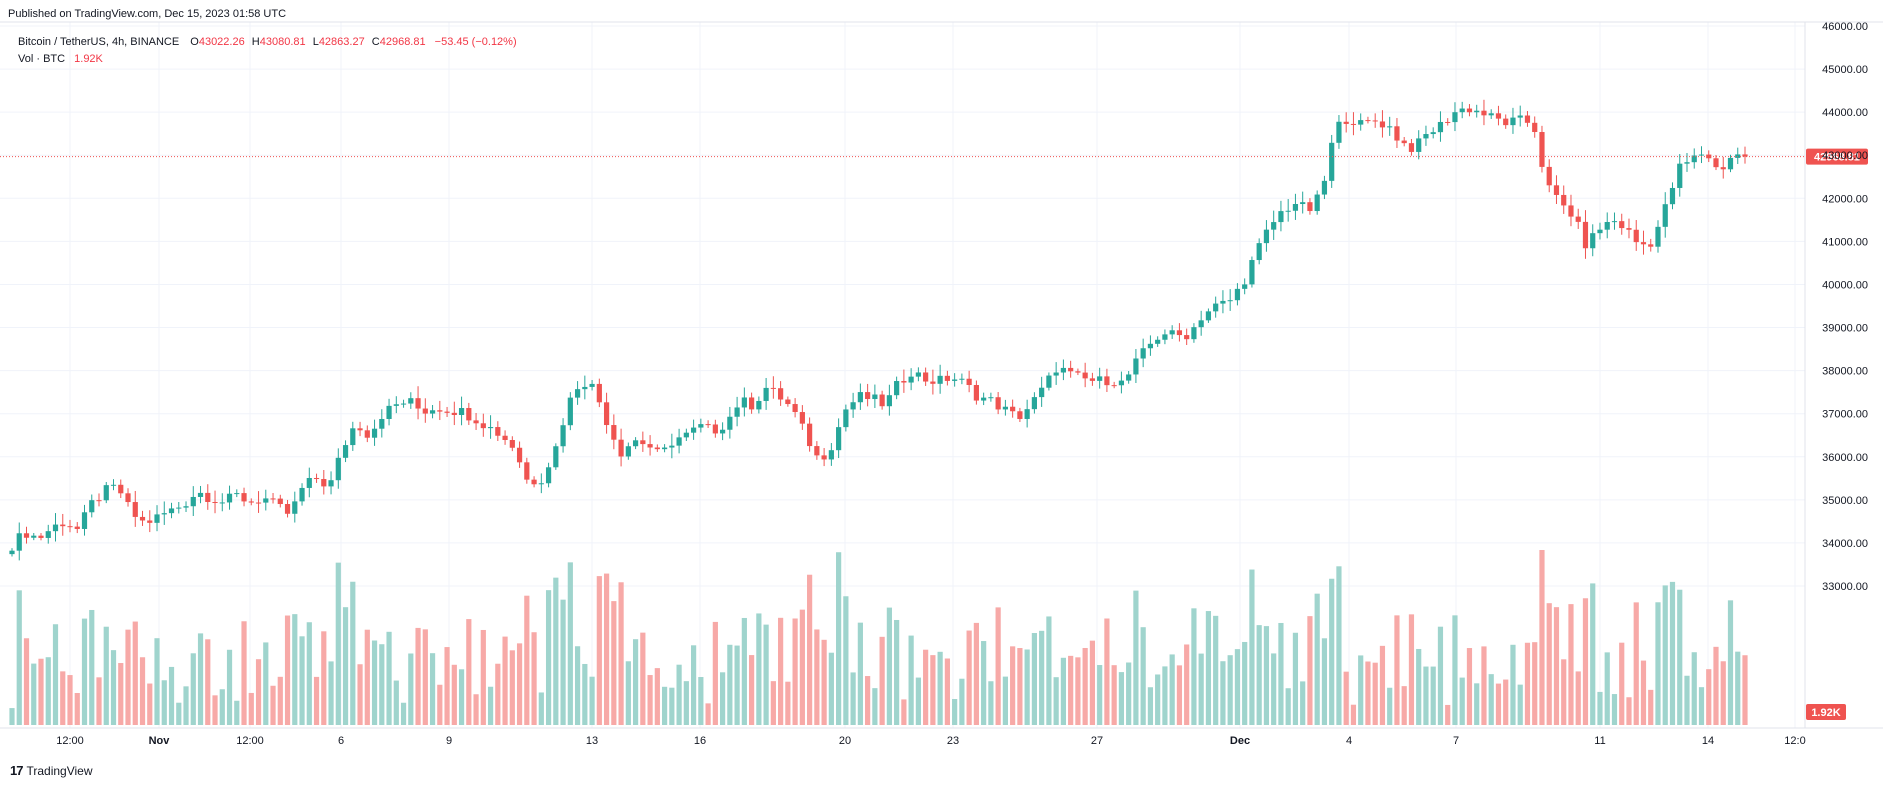 This screenshot has height=788, width=1883. I want to click on low-label: L, so click(315, 42).